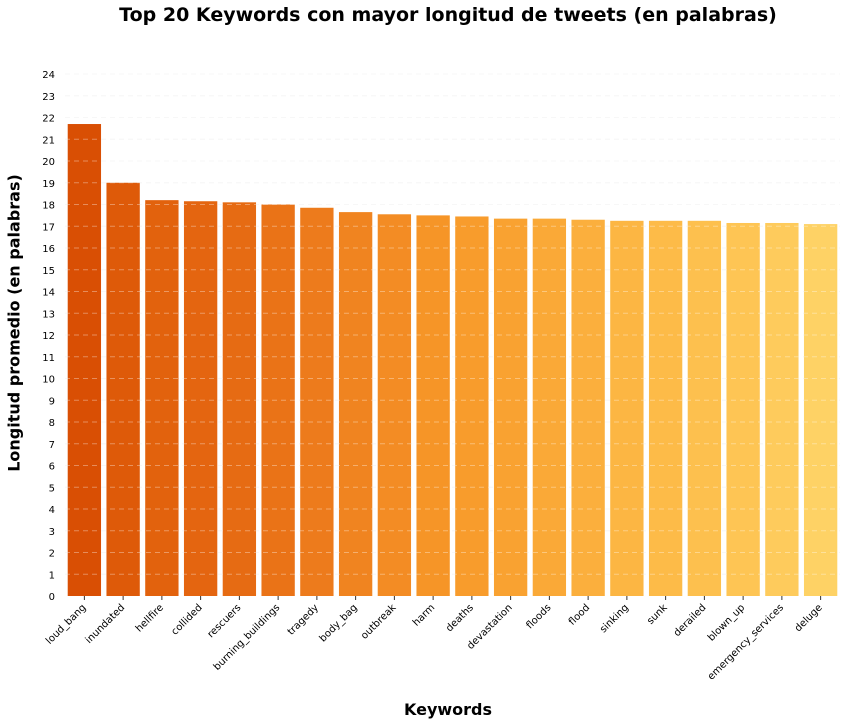 The height and width of the screenshot is (725, 846). Describe the element at coordinates (339, 623) in the screenshot. I see `x-tick-label: body_bag` at that location.